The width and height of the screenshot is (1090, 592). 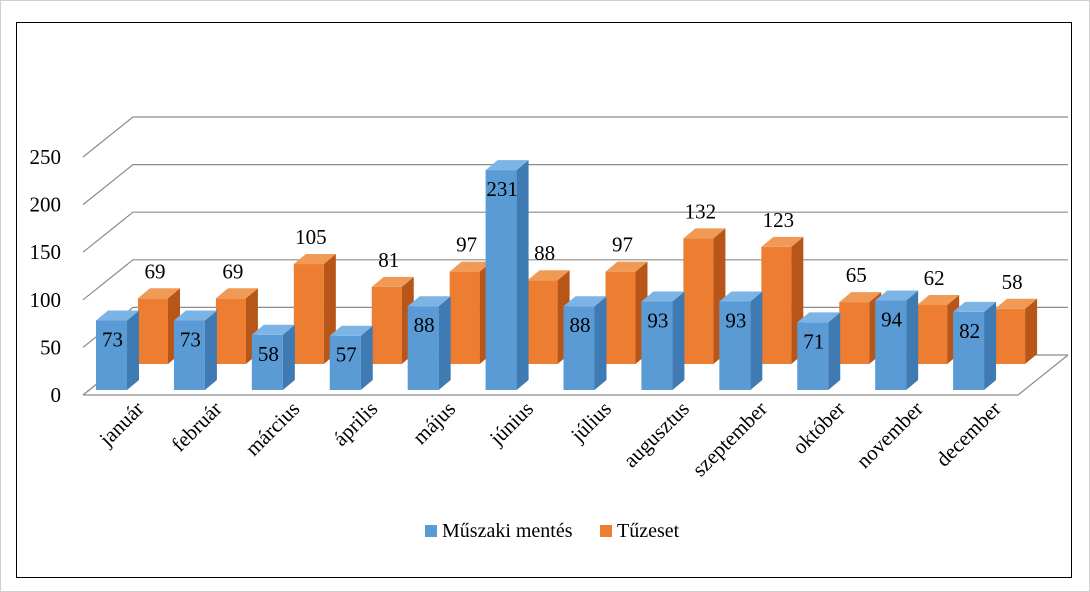 I want to click on data-label-muszaki: 82, so click(x=969, y=331).